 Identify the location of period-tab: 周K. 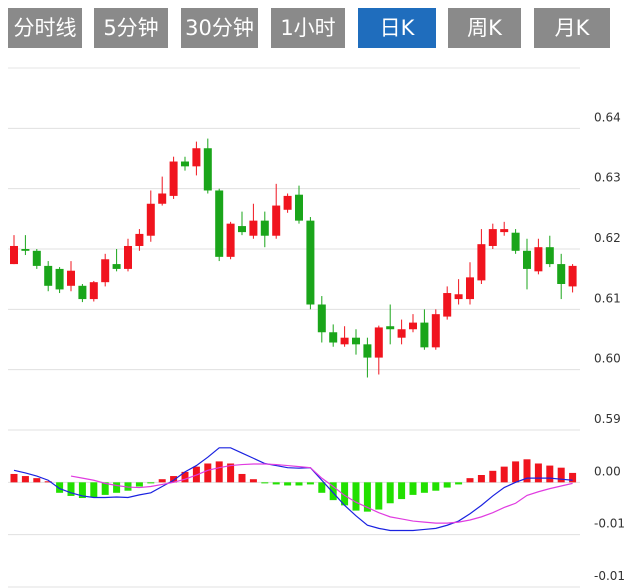
(484, 28).